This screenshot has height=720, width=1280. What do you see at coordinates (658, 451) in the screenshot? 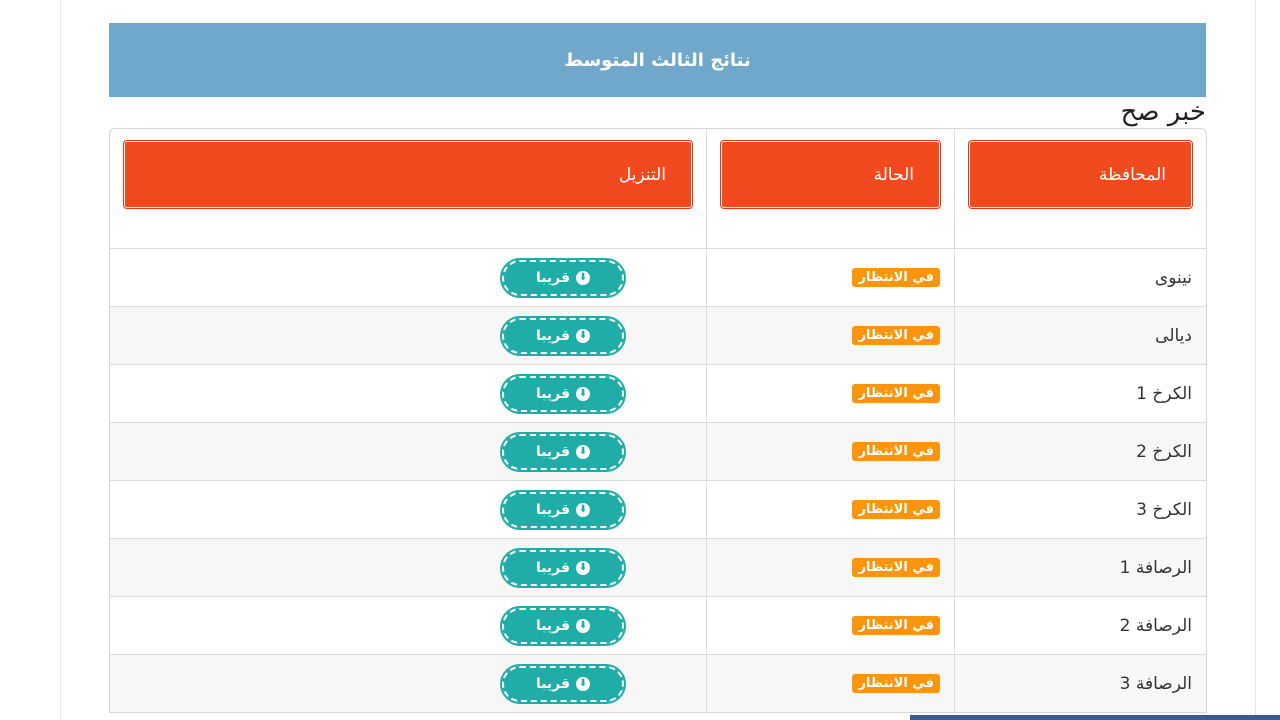
I see `table-row: الكرخ 2 في الانتظار ⬇ قريبا` at bounding box center [658, 451].